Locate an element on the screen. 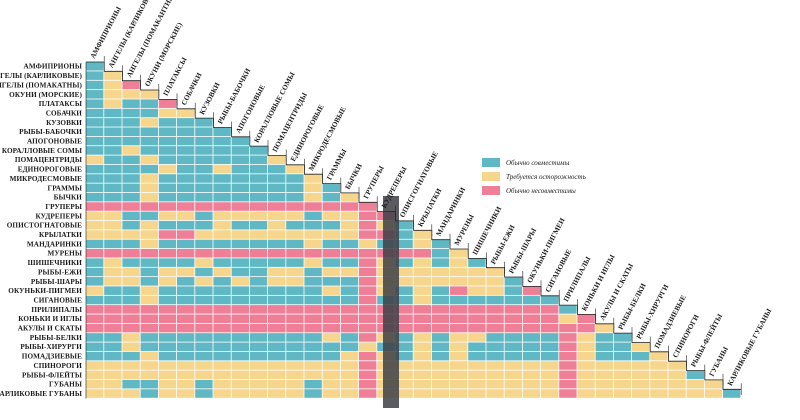 The height and width of the screenshot is (420, 800). row-label: КОНЬКИ И ИГЛЫ is located at coordinates (50, 319).